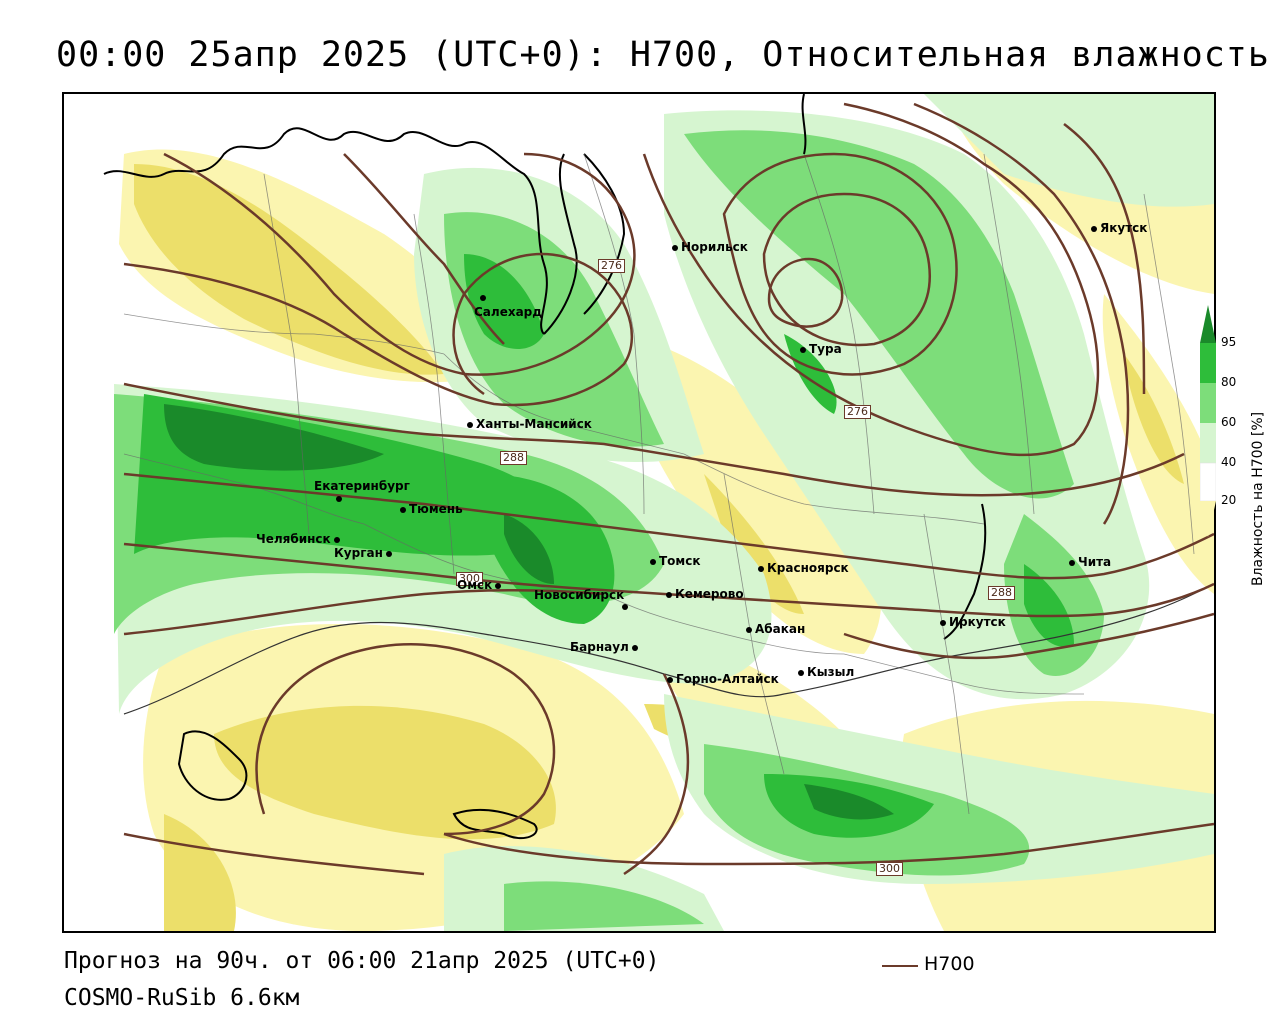  What do you see at coordinates (1229, 342) in the screenshot?
I see `colorbar-tick: 95` at bounding box center [1229, 342].